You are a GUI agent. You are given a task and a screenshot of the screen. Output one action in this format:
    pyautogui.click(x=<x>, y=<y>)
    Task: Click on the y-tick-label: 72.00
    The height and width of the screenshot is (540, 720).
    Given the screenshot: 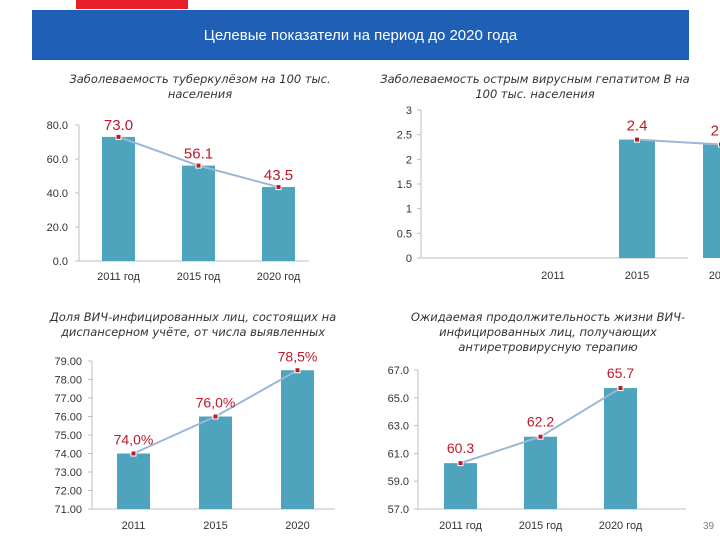 What is the action you would take?
    pyautogui.click(x=68, y=492)
    